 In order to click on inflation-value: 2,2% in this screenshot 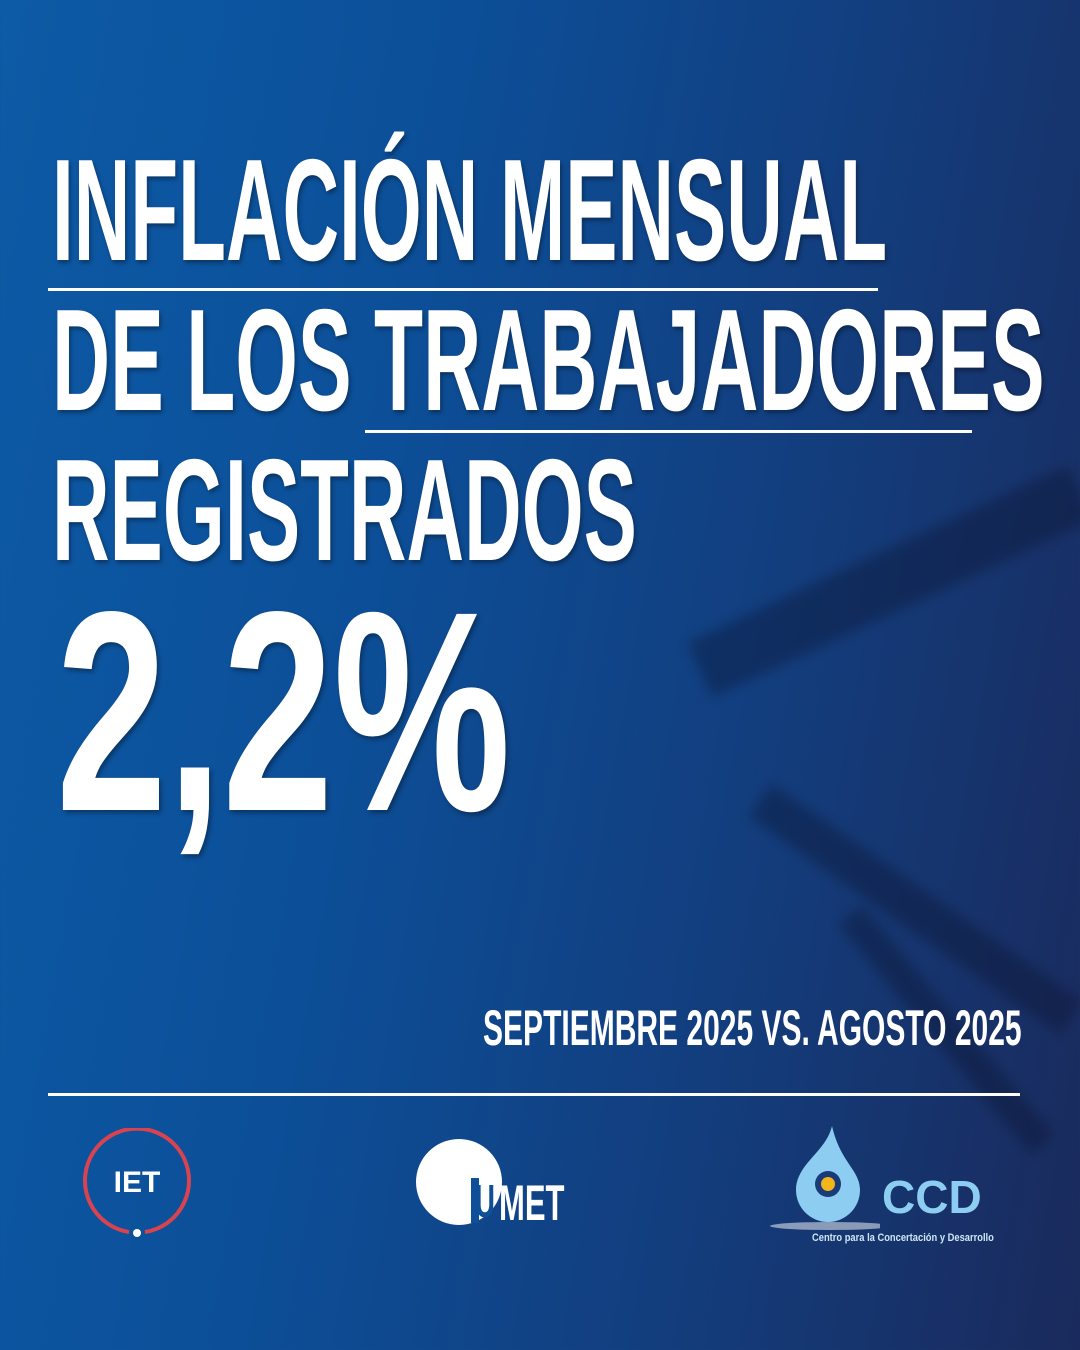, I will do `click(283, 712)`.